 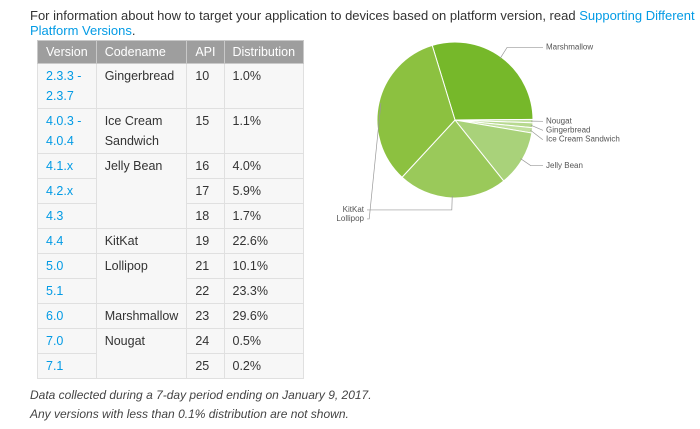 What do you see at coordinates (264, 86) in the screenshot?
I see `distribution-cell: 1.0%` at bounding box center [264, 86].